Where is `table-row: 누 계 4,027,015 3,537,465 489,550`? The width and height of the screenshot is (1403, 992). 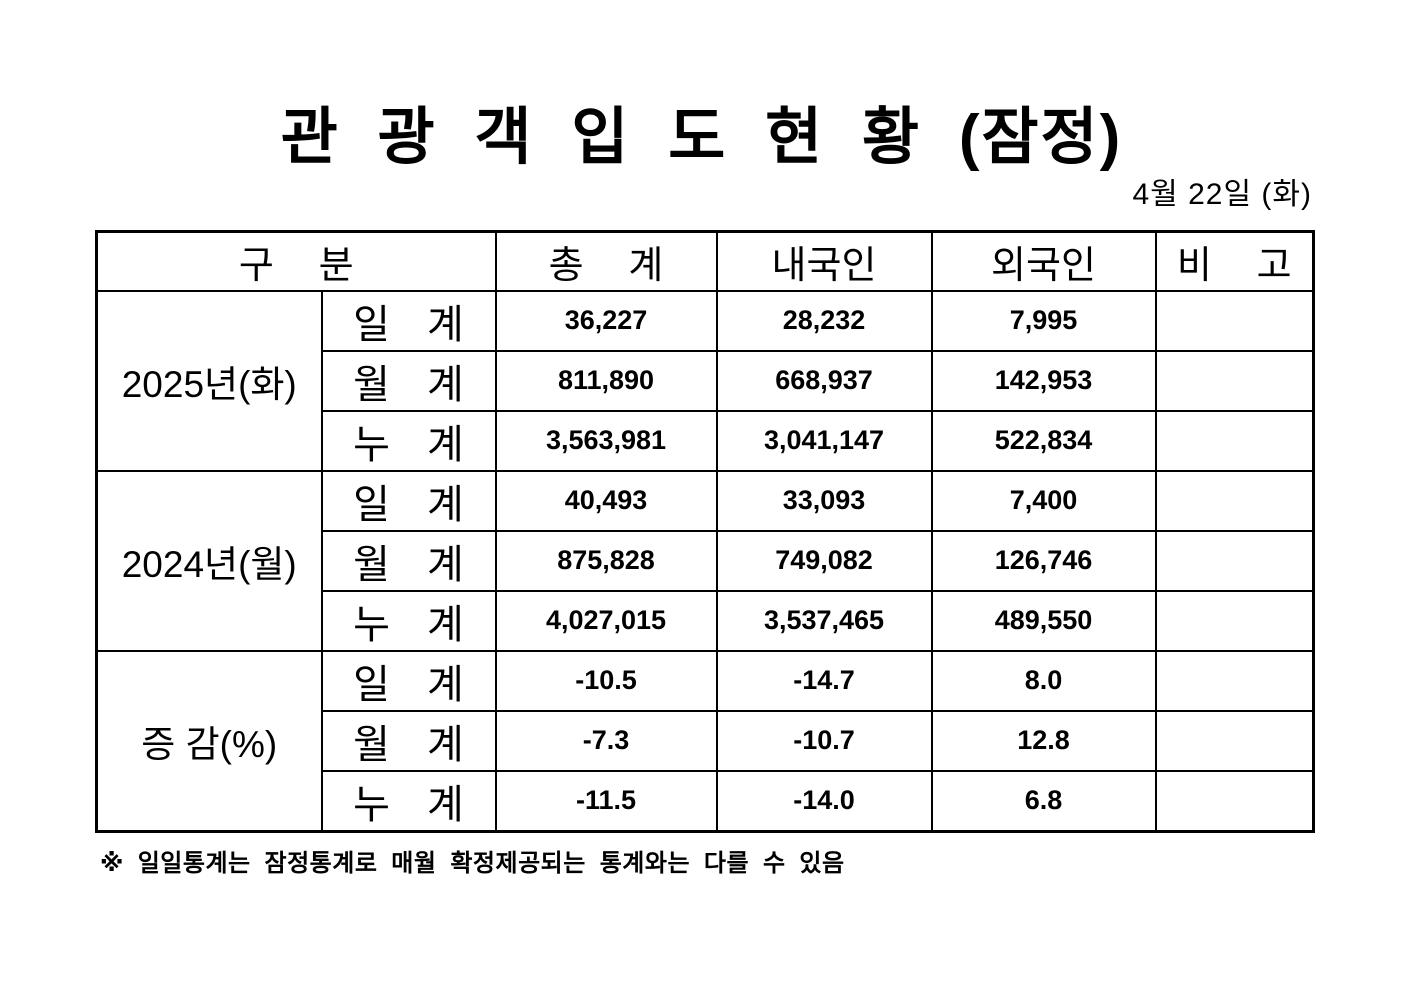 table-row: 누 계 4,027,015 3,537,465 489,550 is located at coordinates (706, 620).